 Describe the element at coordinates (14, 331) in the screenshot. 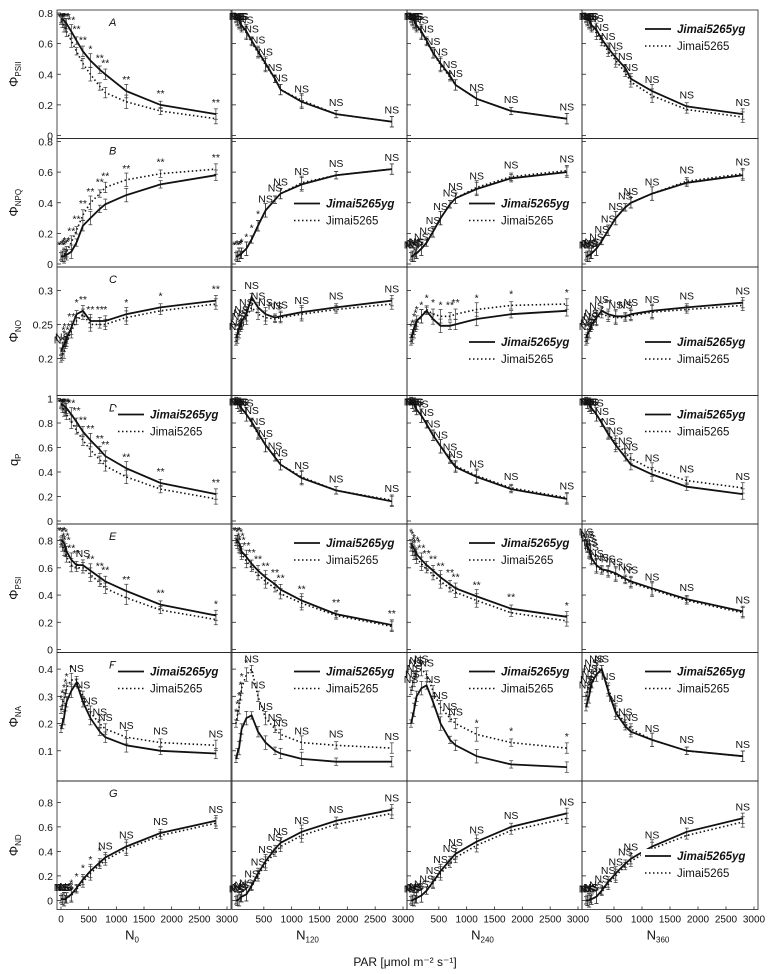

I see `y-axis-title: ΦNO` at that location.